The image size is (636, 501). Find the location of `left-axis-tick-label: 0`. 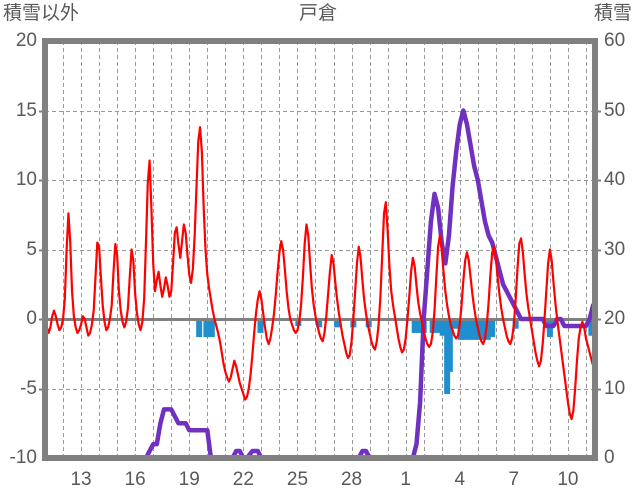

left-axis-tick-label: 0 is located at coordinates (31, 318).